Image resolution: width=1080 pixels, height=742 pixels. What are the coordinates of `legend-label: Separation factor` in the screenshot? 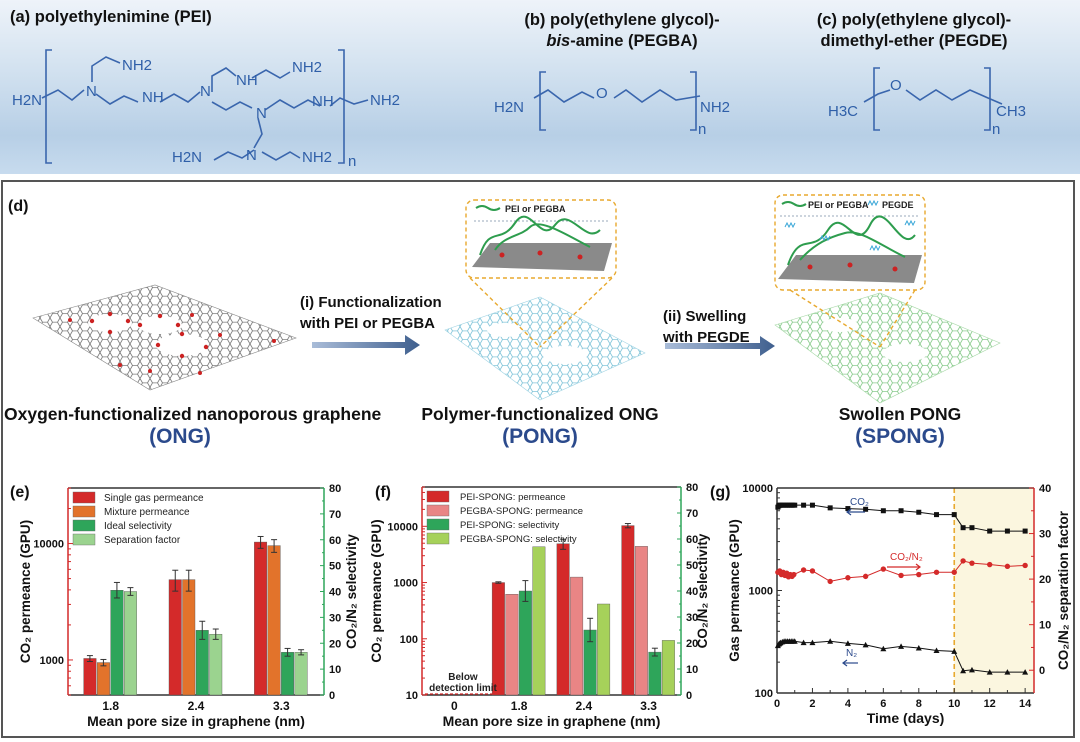 It's located at (142, 540).